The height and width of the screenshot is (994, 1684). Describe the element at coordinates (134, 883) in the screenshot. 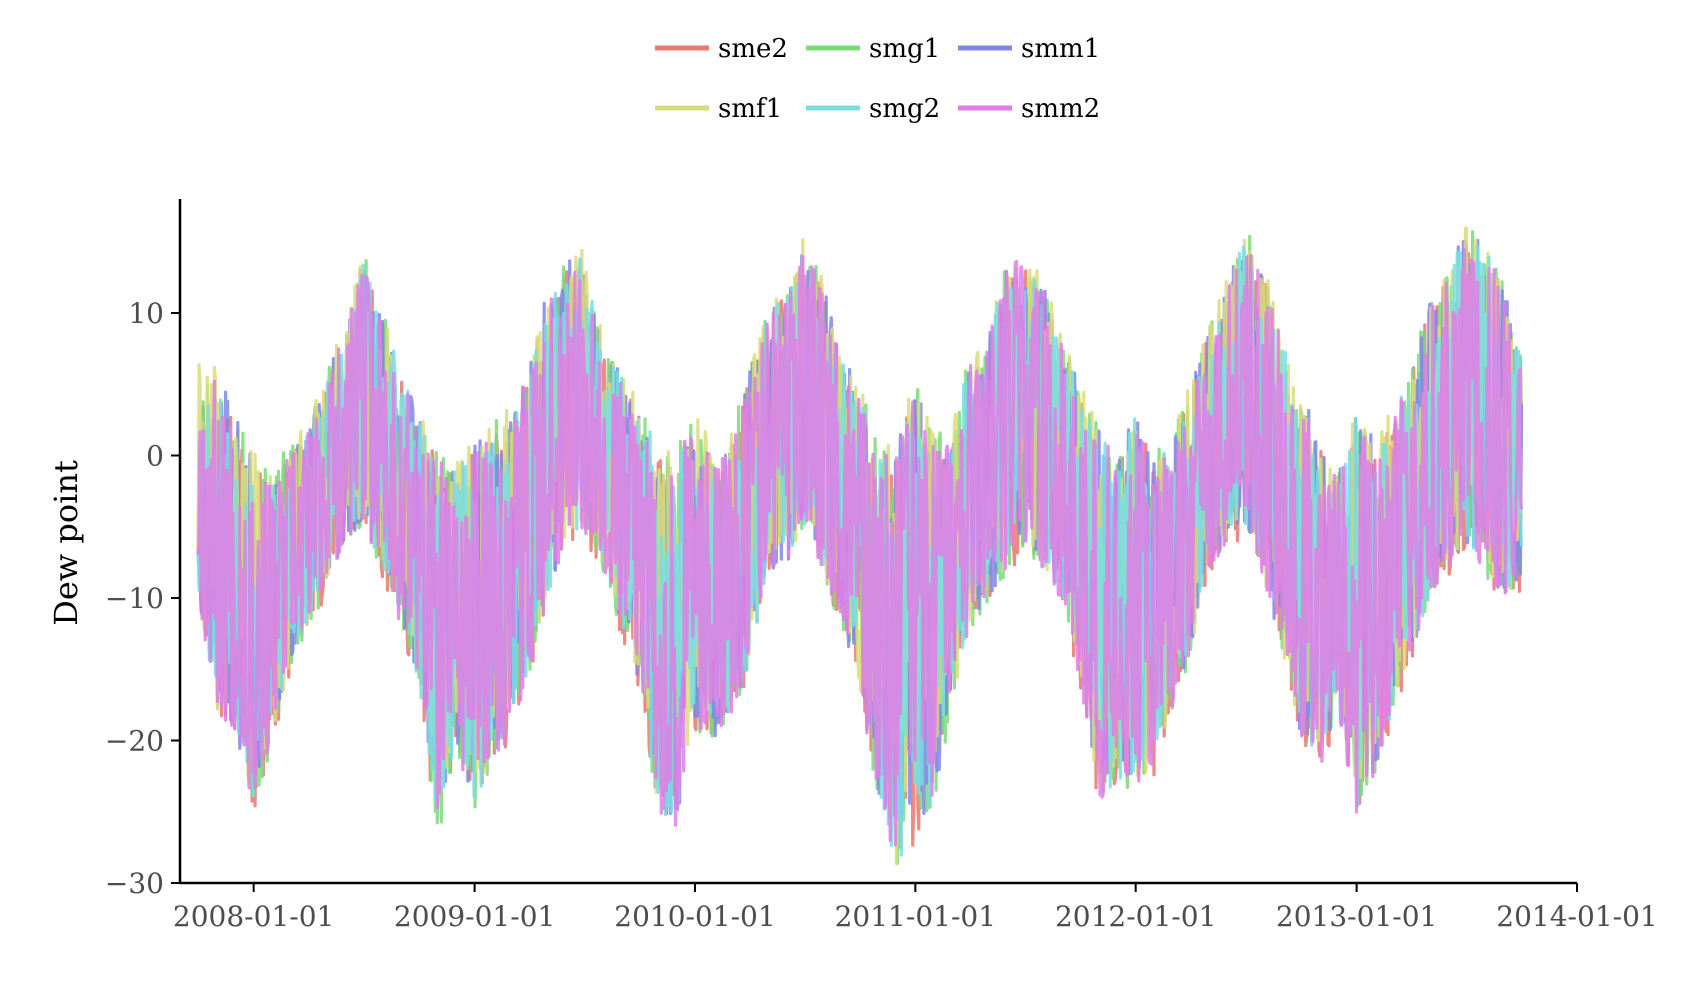

I see `y-tick-label: −30` at that location.